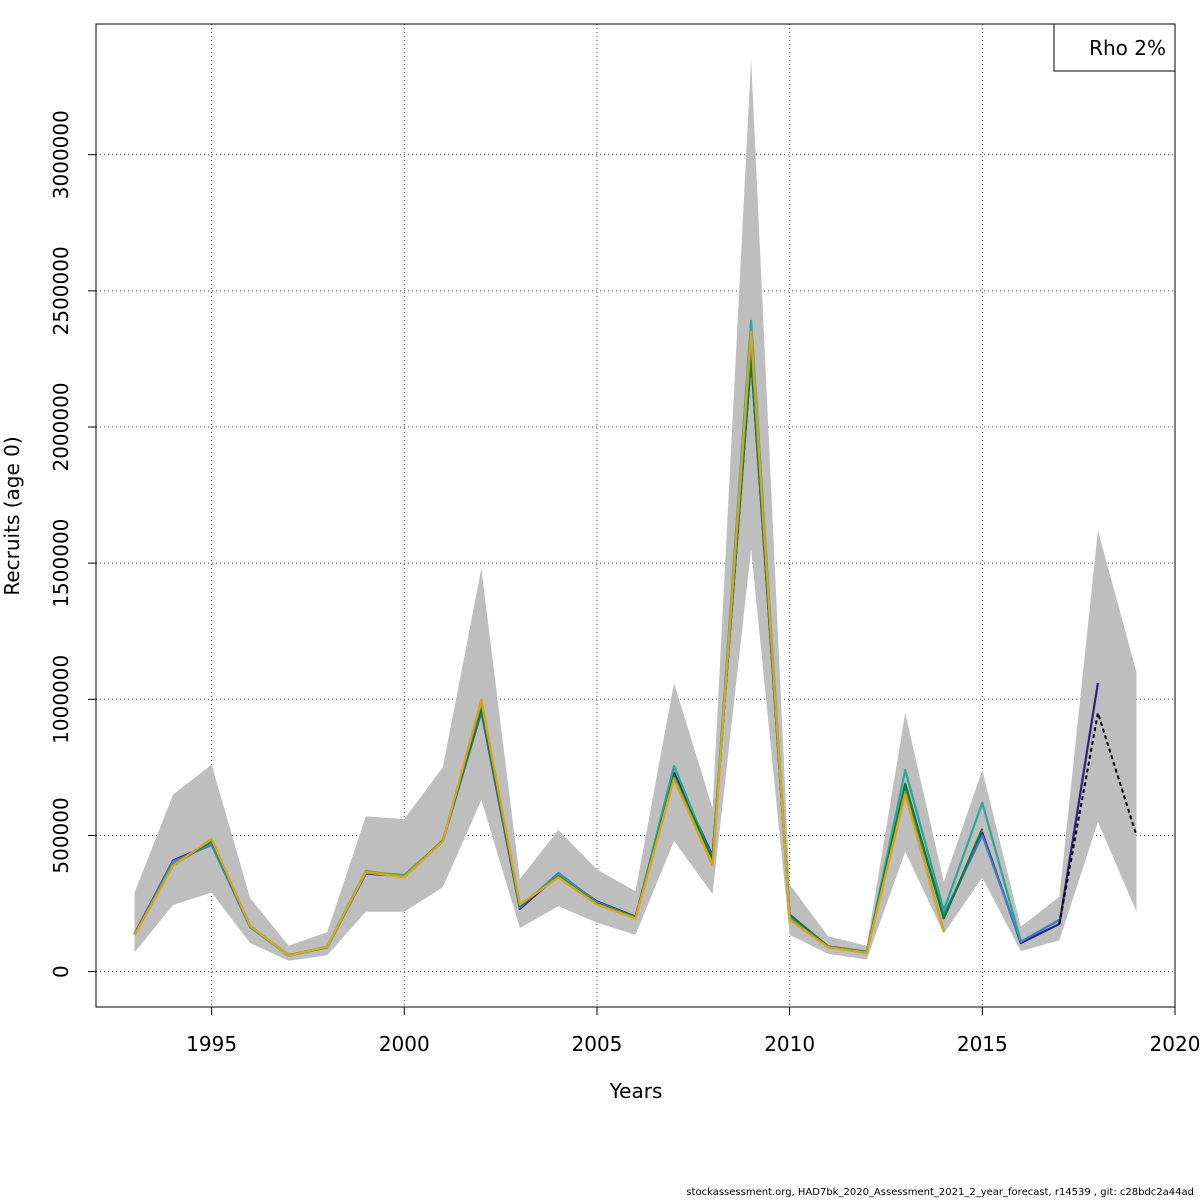 This screenshot has width=1200, height=1200. Describe the element at coordinates (61, 290) in the screenshot. I see `y-tick-label: 2500000` at that location.